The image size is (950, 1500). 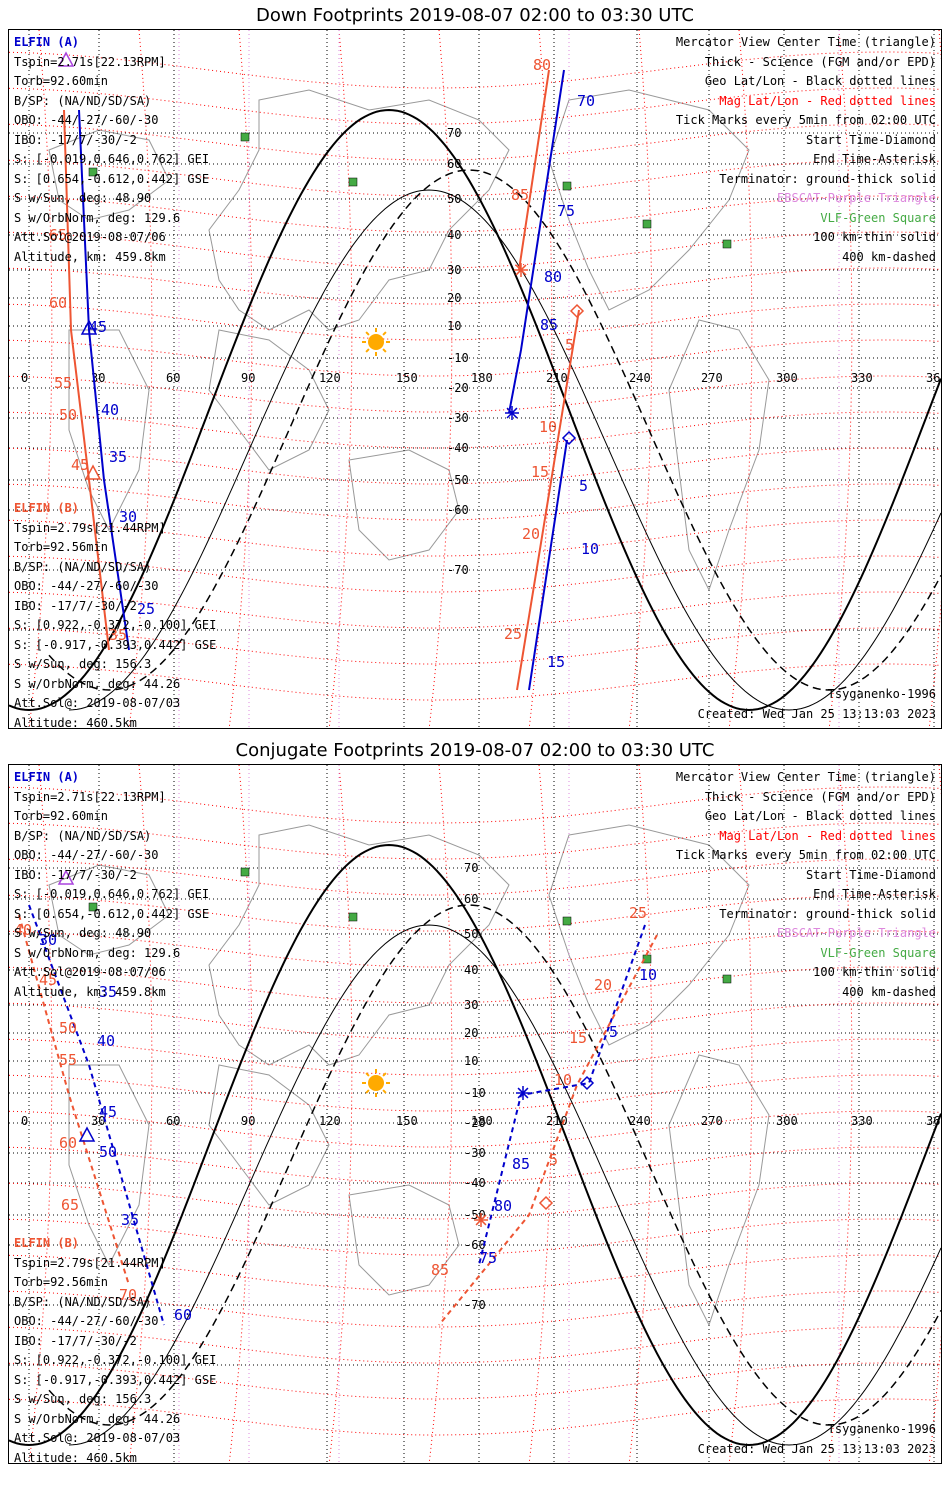 I want to click on track-tick-label: 55, so click(x=68, y=1060).